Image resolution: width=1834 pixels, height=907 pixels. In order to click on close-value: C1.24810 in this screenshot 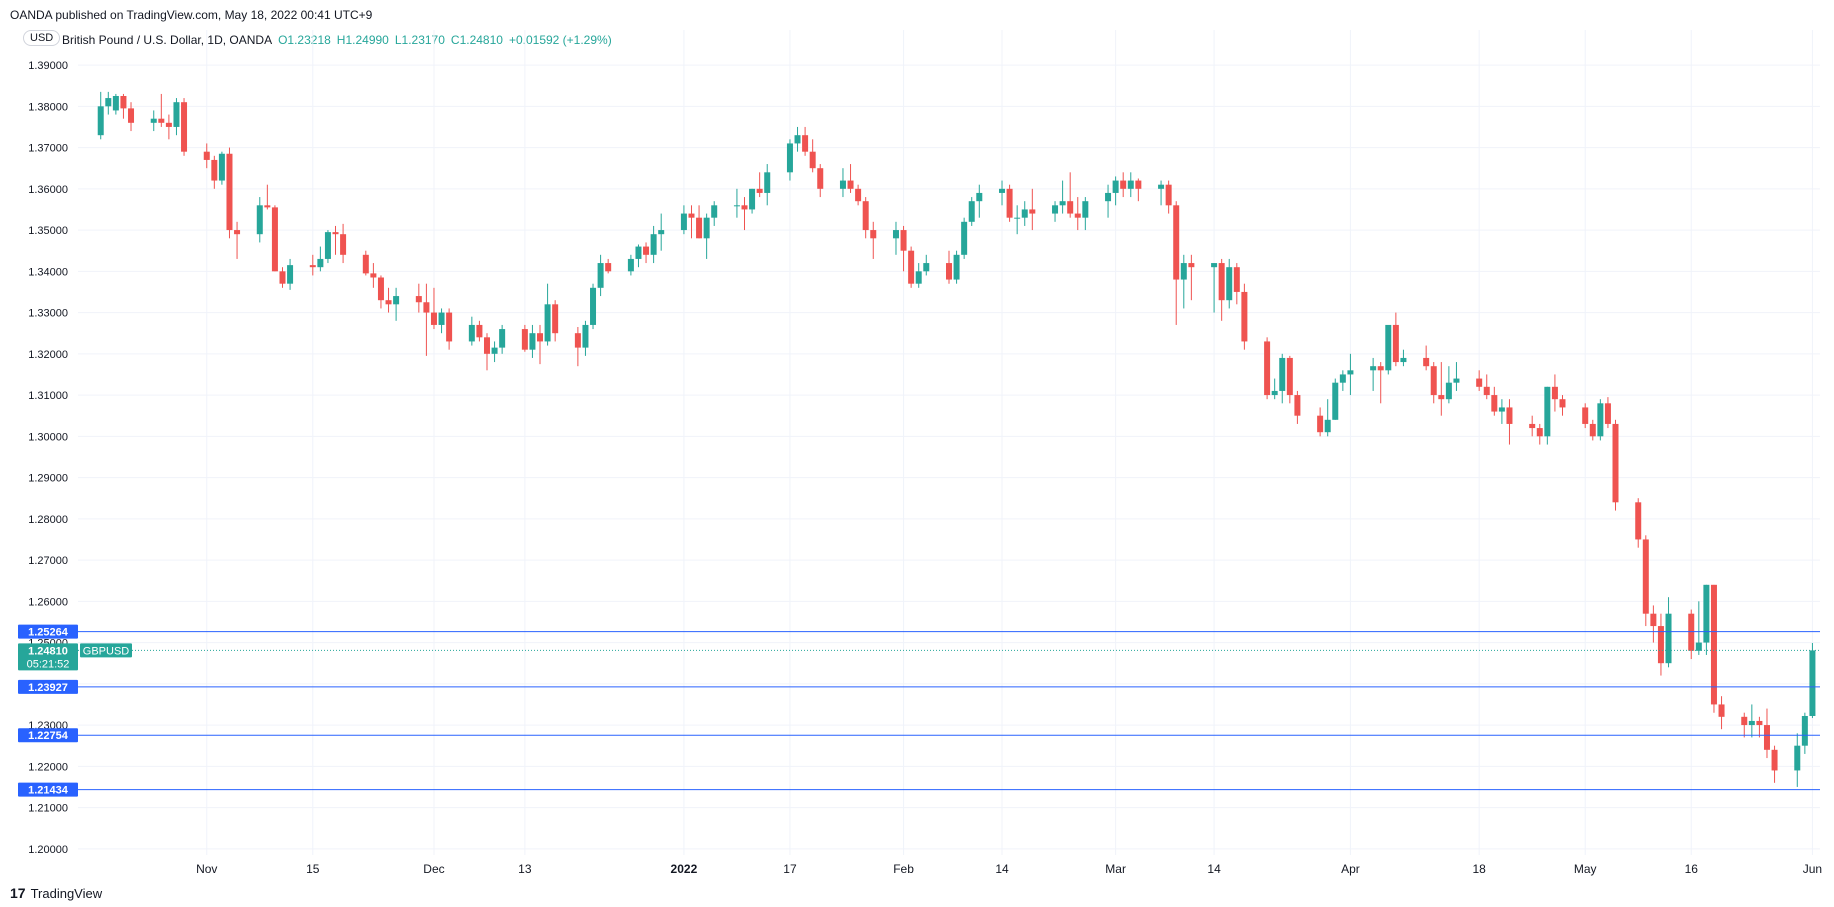, I will do `click(476, 40)`.